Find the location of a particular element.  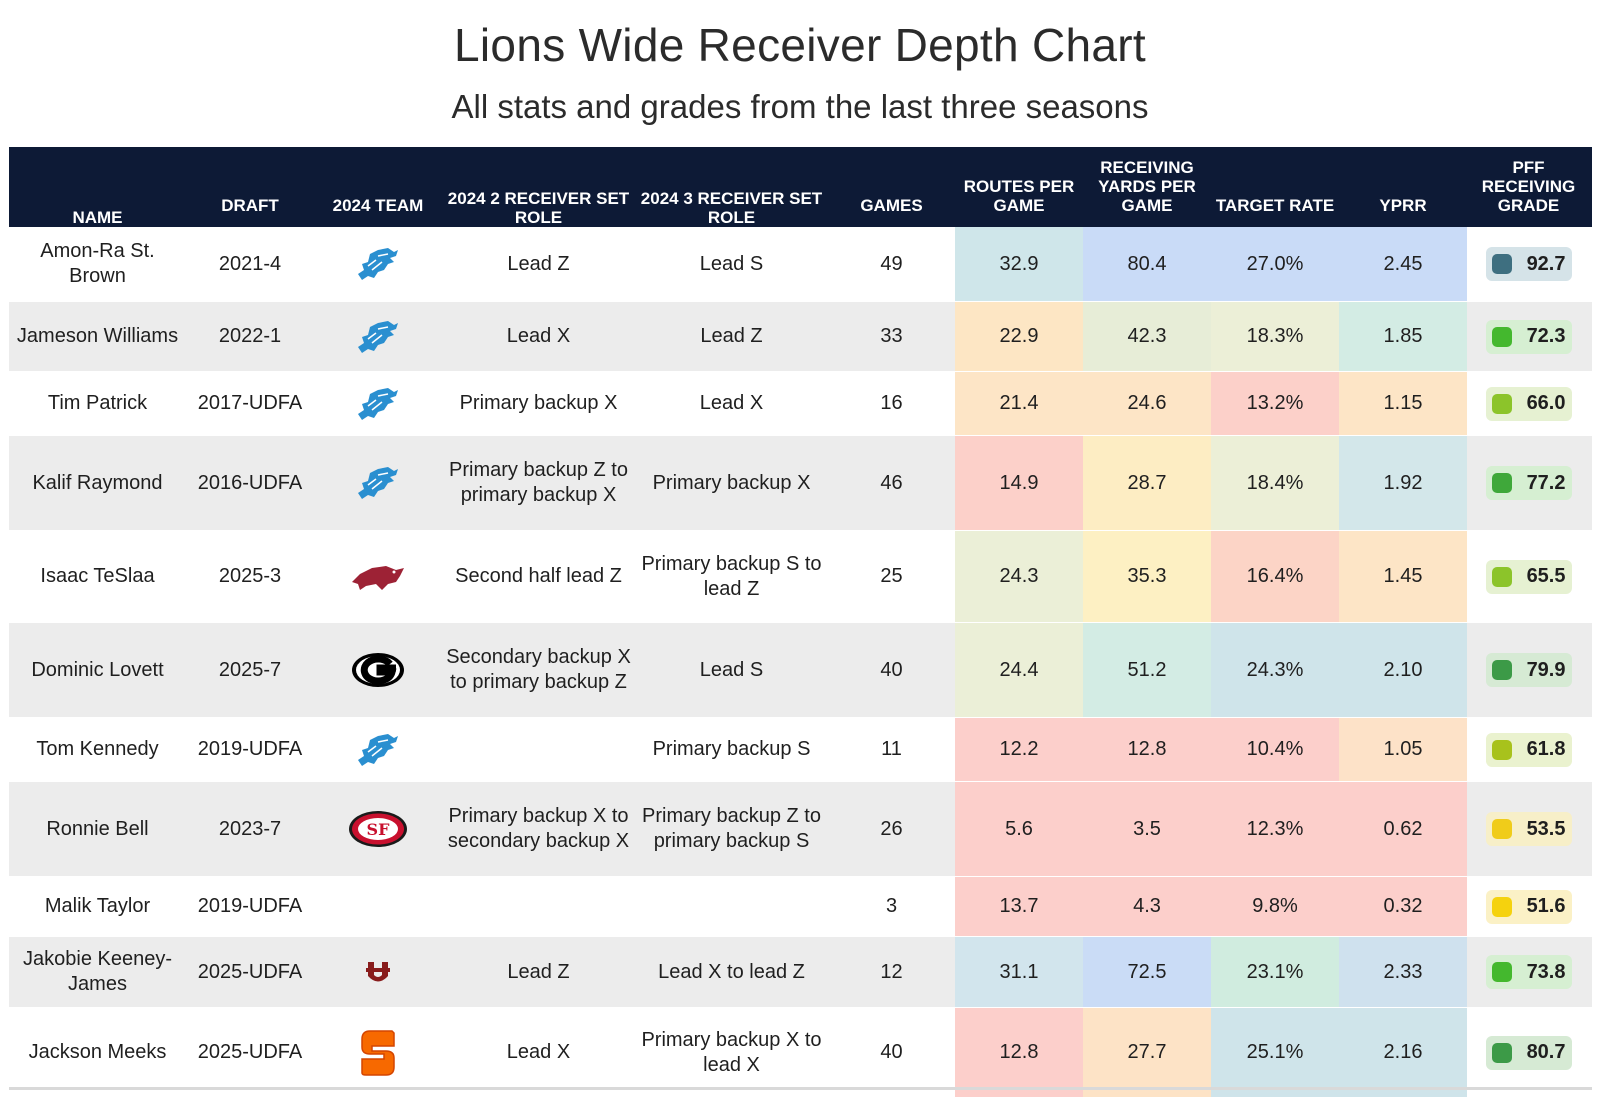

yards-value: 28.7 is located at coordinates (1147, 483).